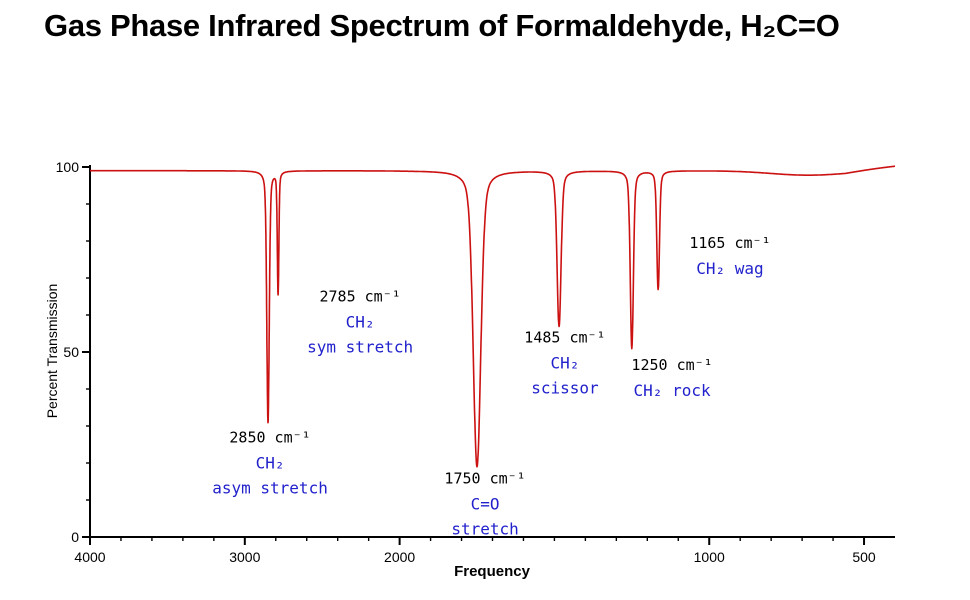  I want to click on y-axis-title: Percent Transmission, so click(52, 351).